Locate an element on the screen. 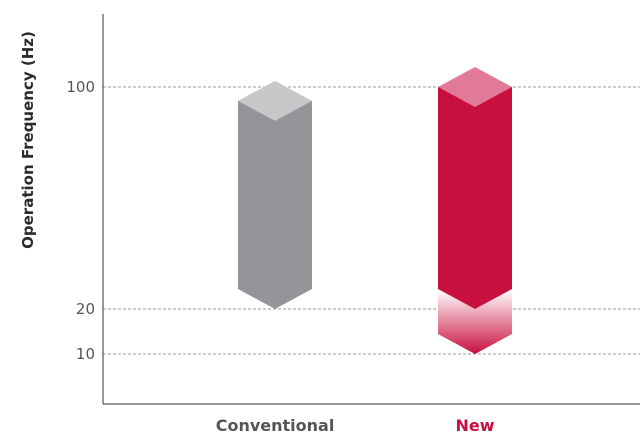 This screenshot has width=640, height=438. bar-conventional-body is located at coordinates (275, 204).